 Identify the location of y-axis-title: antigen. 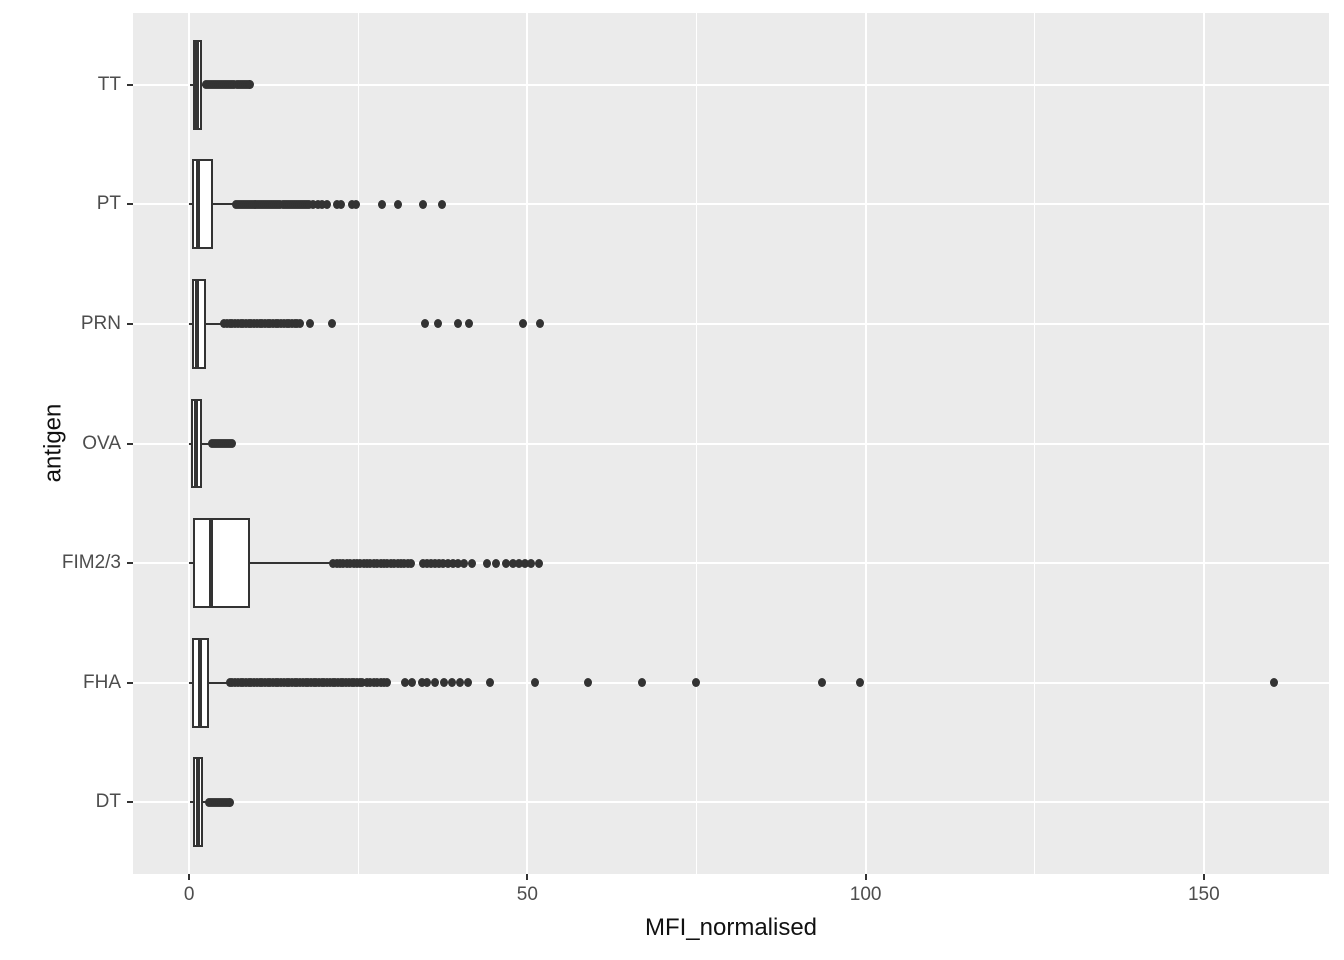
(53, 443).